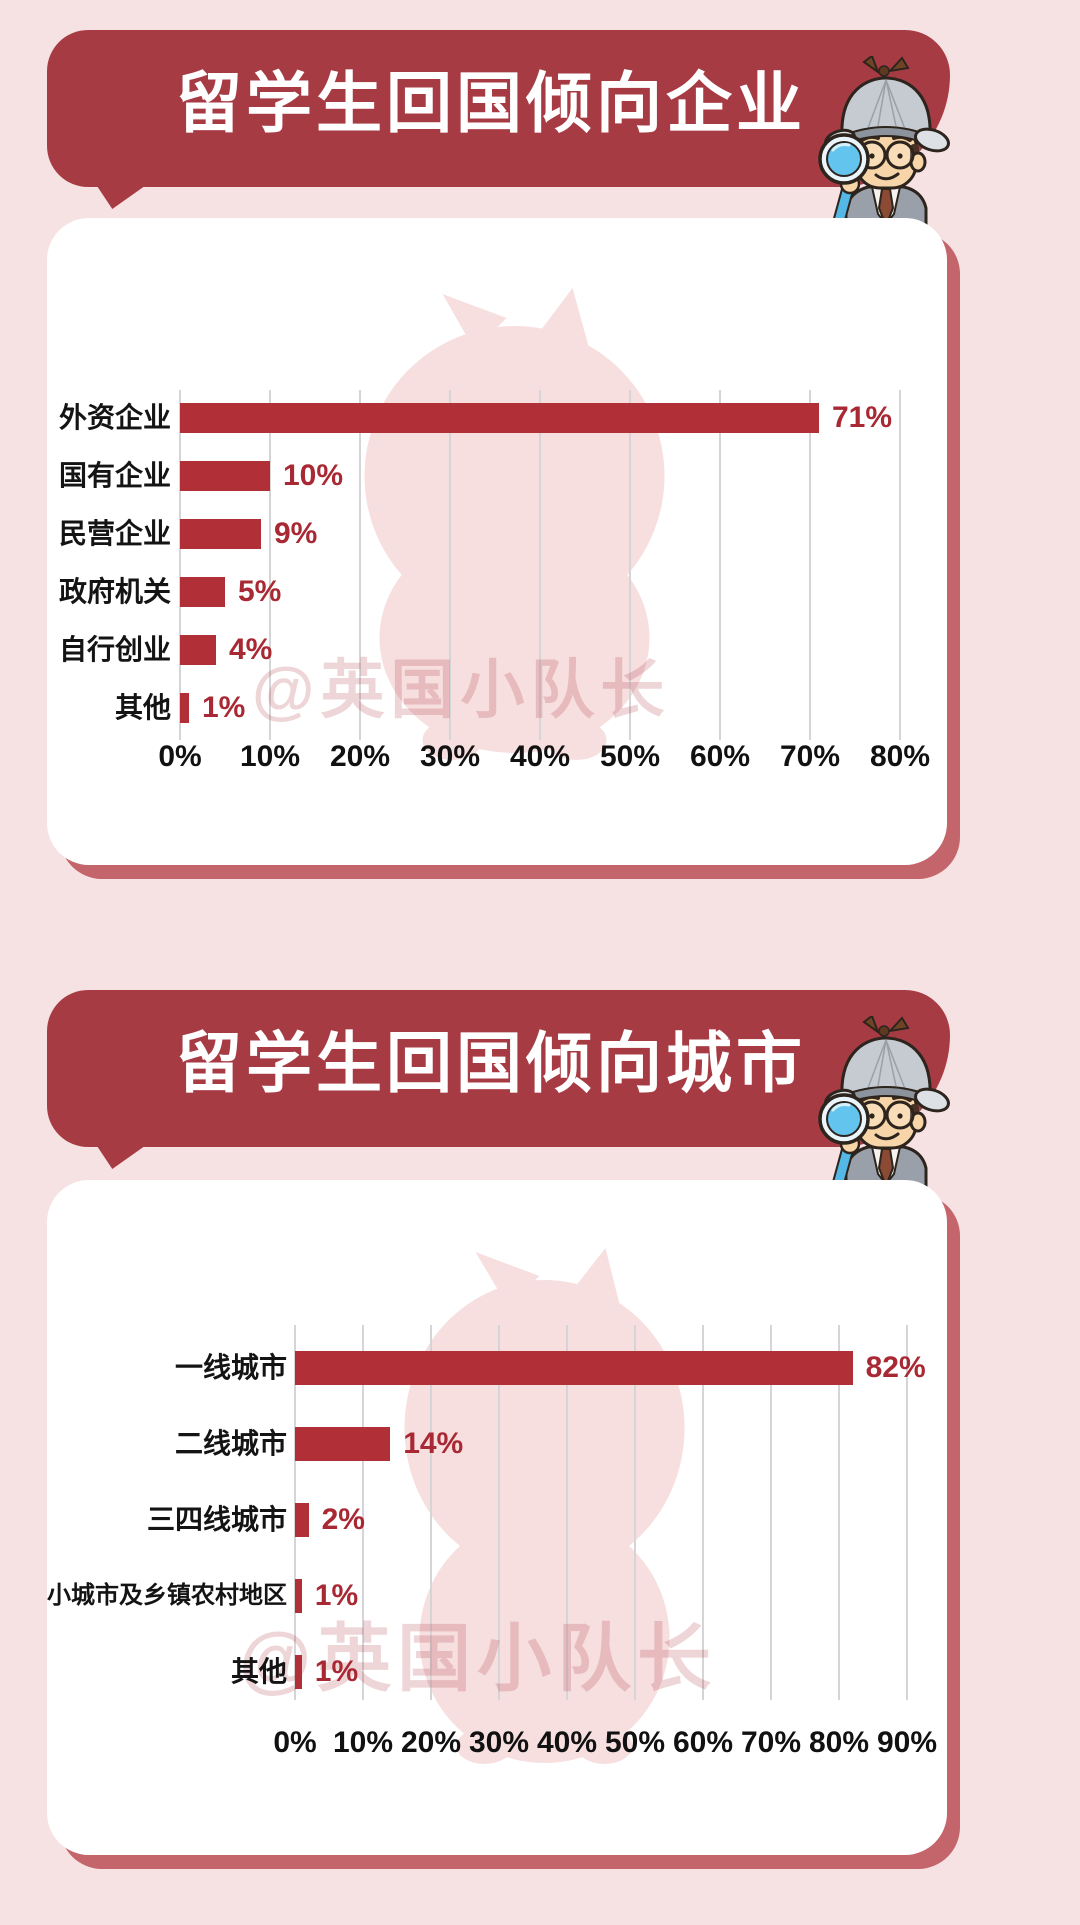 Image resolution: width=1080 pixels, height=1925 pixels. What do you see at coordinates (907, 1742) in the screenshot?
I see `x-axis-tick-label: 90%` at bounding box center [907, 1742].